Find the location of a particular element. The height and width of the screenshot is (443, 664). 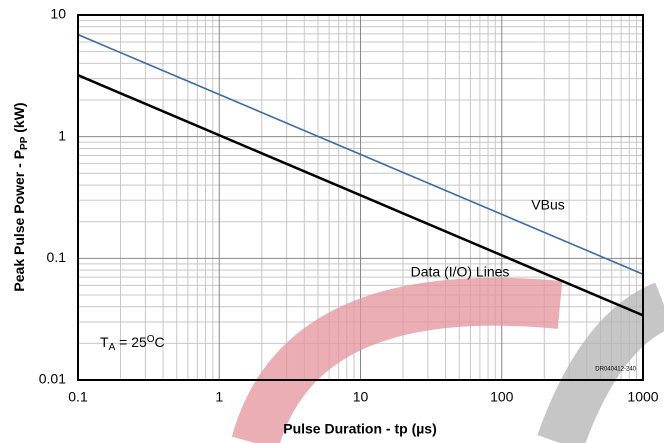

y-axis-label: Peak Pulse Power - PPP (kW) is located at coordinates (20, 196).